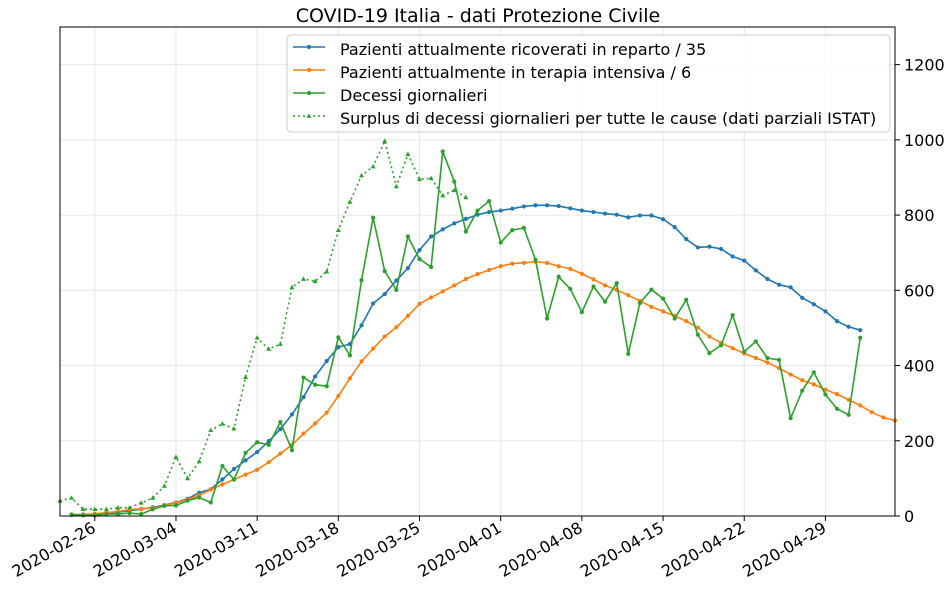 The width and height of the screenshot is (951, 590). What do you see at coordinates (919, 441) in the screenshot?
I see `y-tick-label: 200` at bounding box center [919, 441].